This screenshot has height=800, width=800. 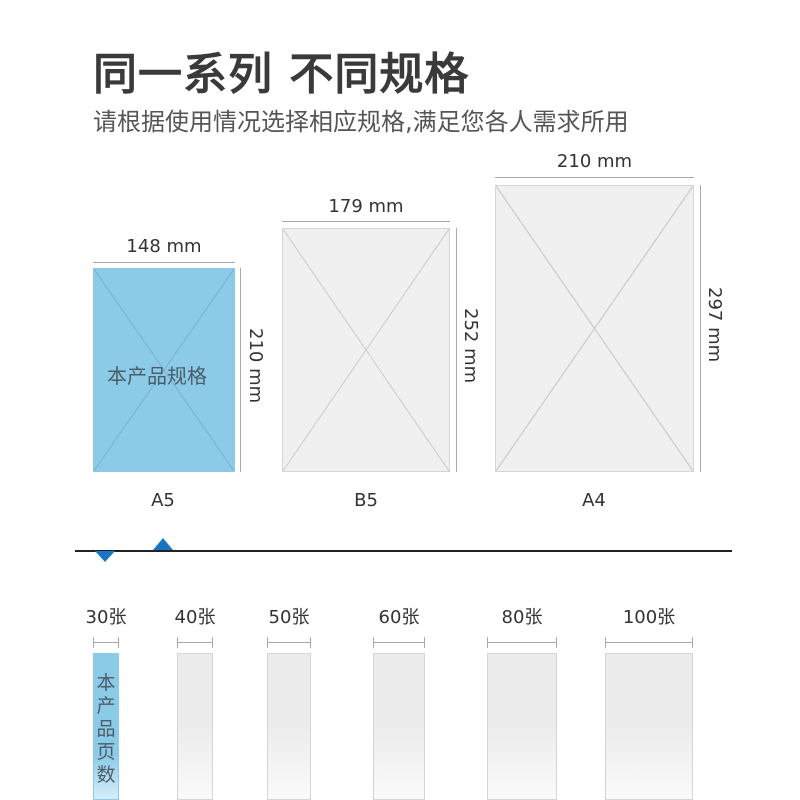 I want to click on page-count-label-100: 100张, so click(x=649, y=617).